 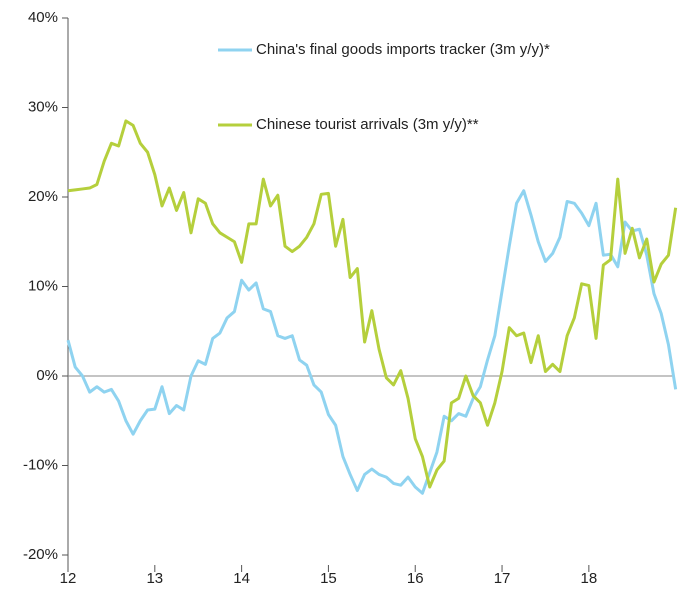 What do you see at coordinates (367, 124) in the screenshot?
I see `legend-label: Chinese tourist arrivals (3m y/y)**` at bounding box center [367, 124].